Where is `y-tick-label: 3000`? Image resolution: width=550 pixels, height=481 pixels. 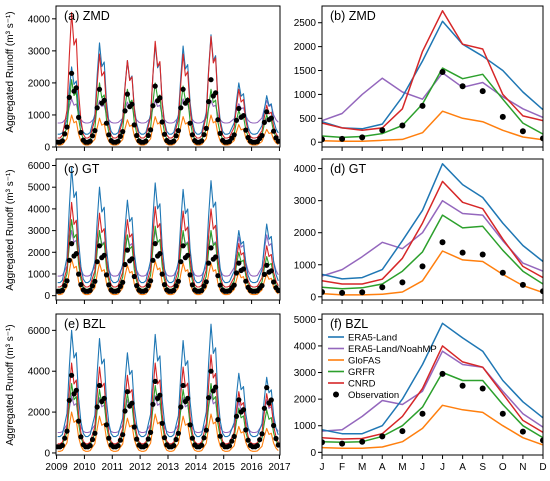
y-tick-label: 3000 is located at coordinates (305, 201).